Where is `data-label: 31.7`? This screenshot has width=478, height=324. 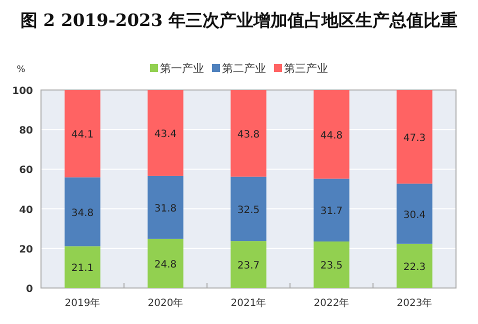 data-label: 31.7 is located at coordinates (331, 212).